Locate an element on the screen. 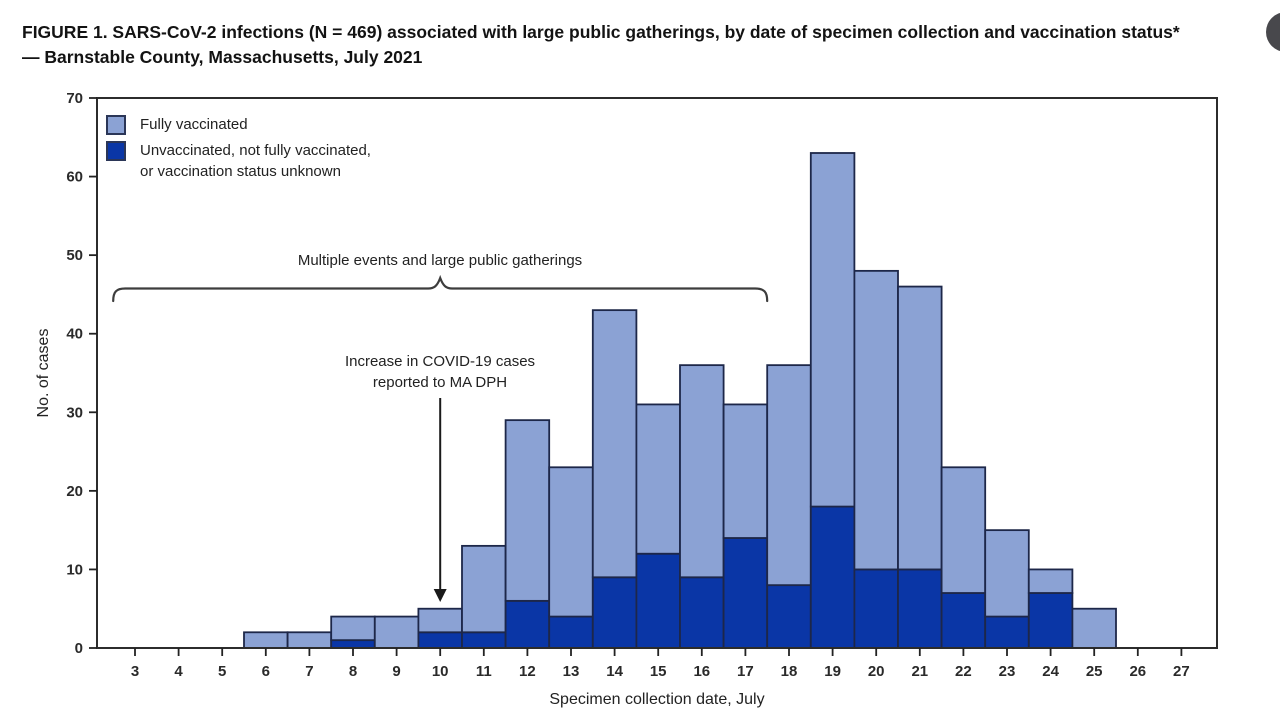  legend-item-fully-vaccinated: Fully vaccinated is located at coordinates (238, 124).